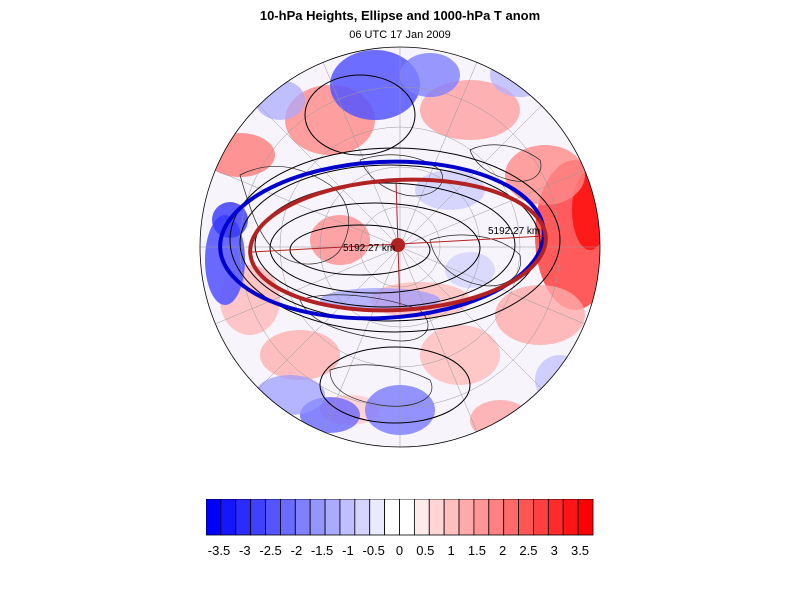 The height and width of the screenshot is (600, 800). What do you see at coordinates (580, 550) in the screenshot?
I see `colorbar-tick-label: 3.5` at bounding box center [580, 550].